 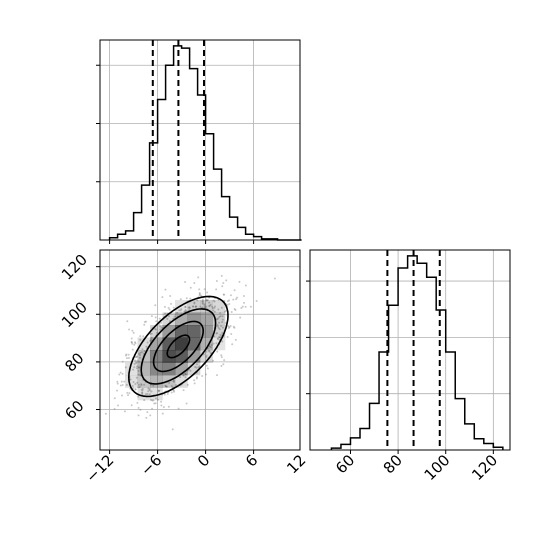 I want to click on histogram-step-line-top, so click(x=205, y=143).